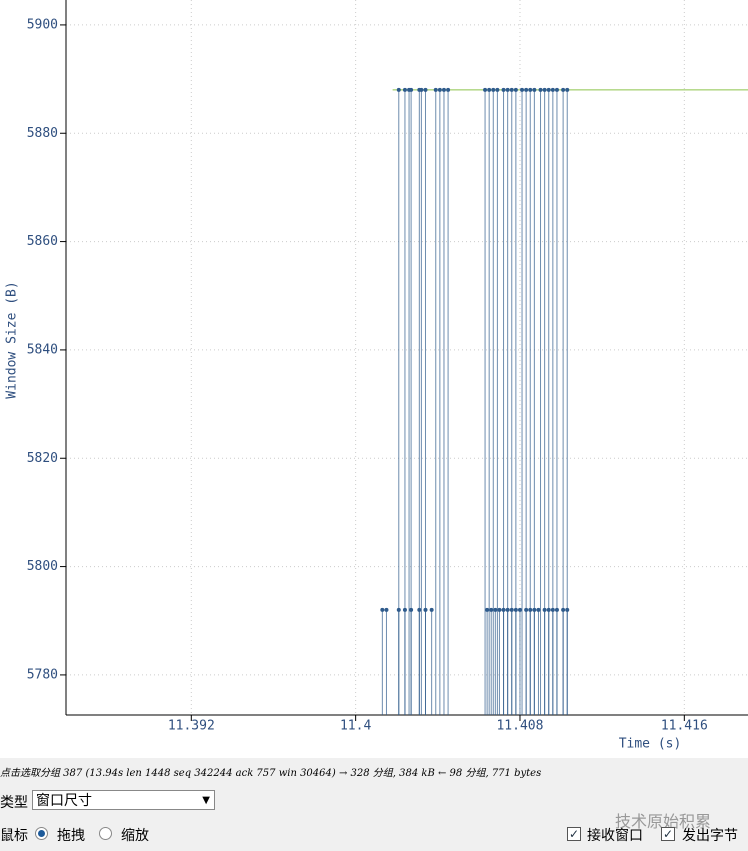 The height and width of the screenshot is (851, 748). What do you see at coordinates (710, 836) in the screenshot?
I see `legend-entry: 发出字节` at bounding box center [710, 836].